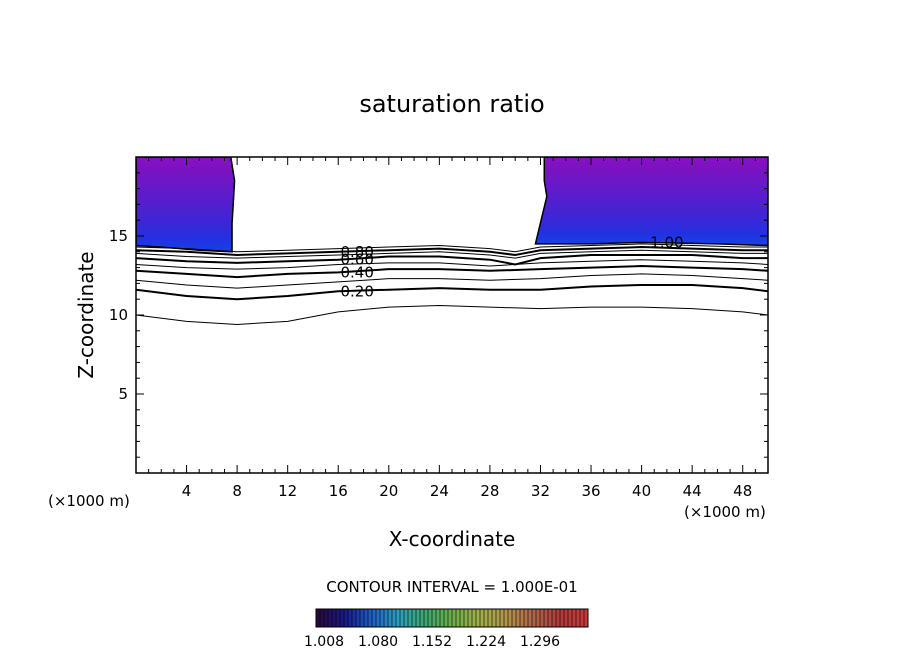  I want to click on contour-label: 0.80, so click(356, 252).